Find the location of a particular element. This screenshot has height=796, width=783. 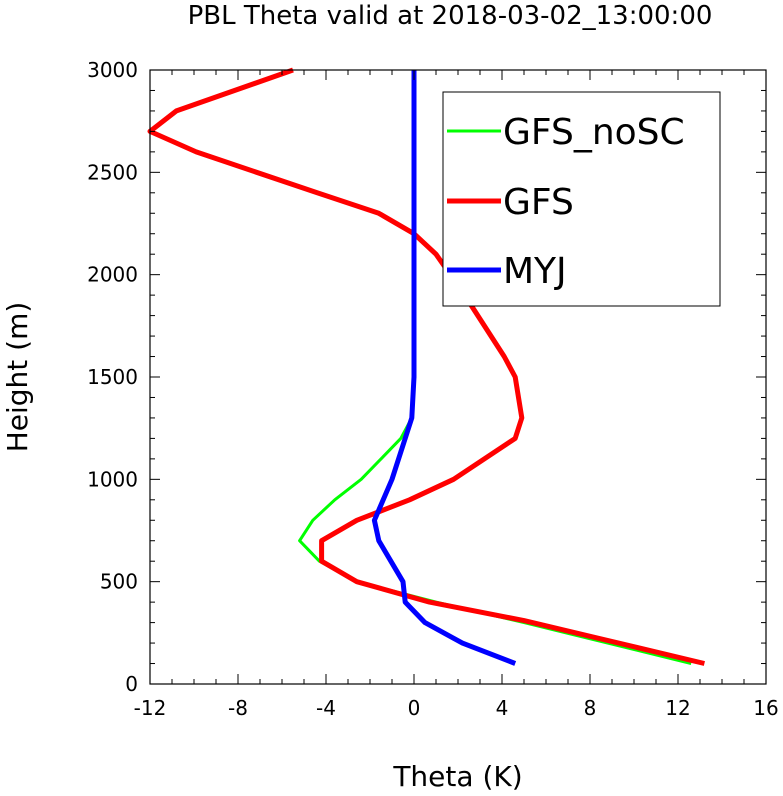

y-tick-label: 500 is located at coordinates (119, 582).